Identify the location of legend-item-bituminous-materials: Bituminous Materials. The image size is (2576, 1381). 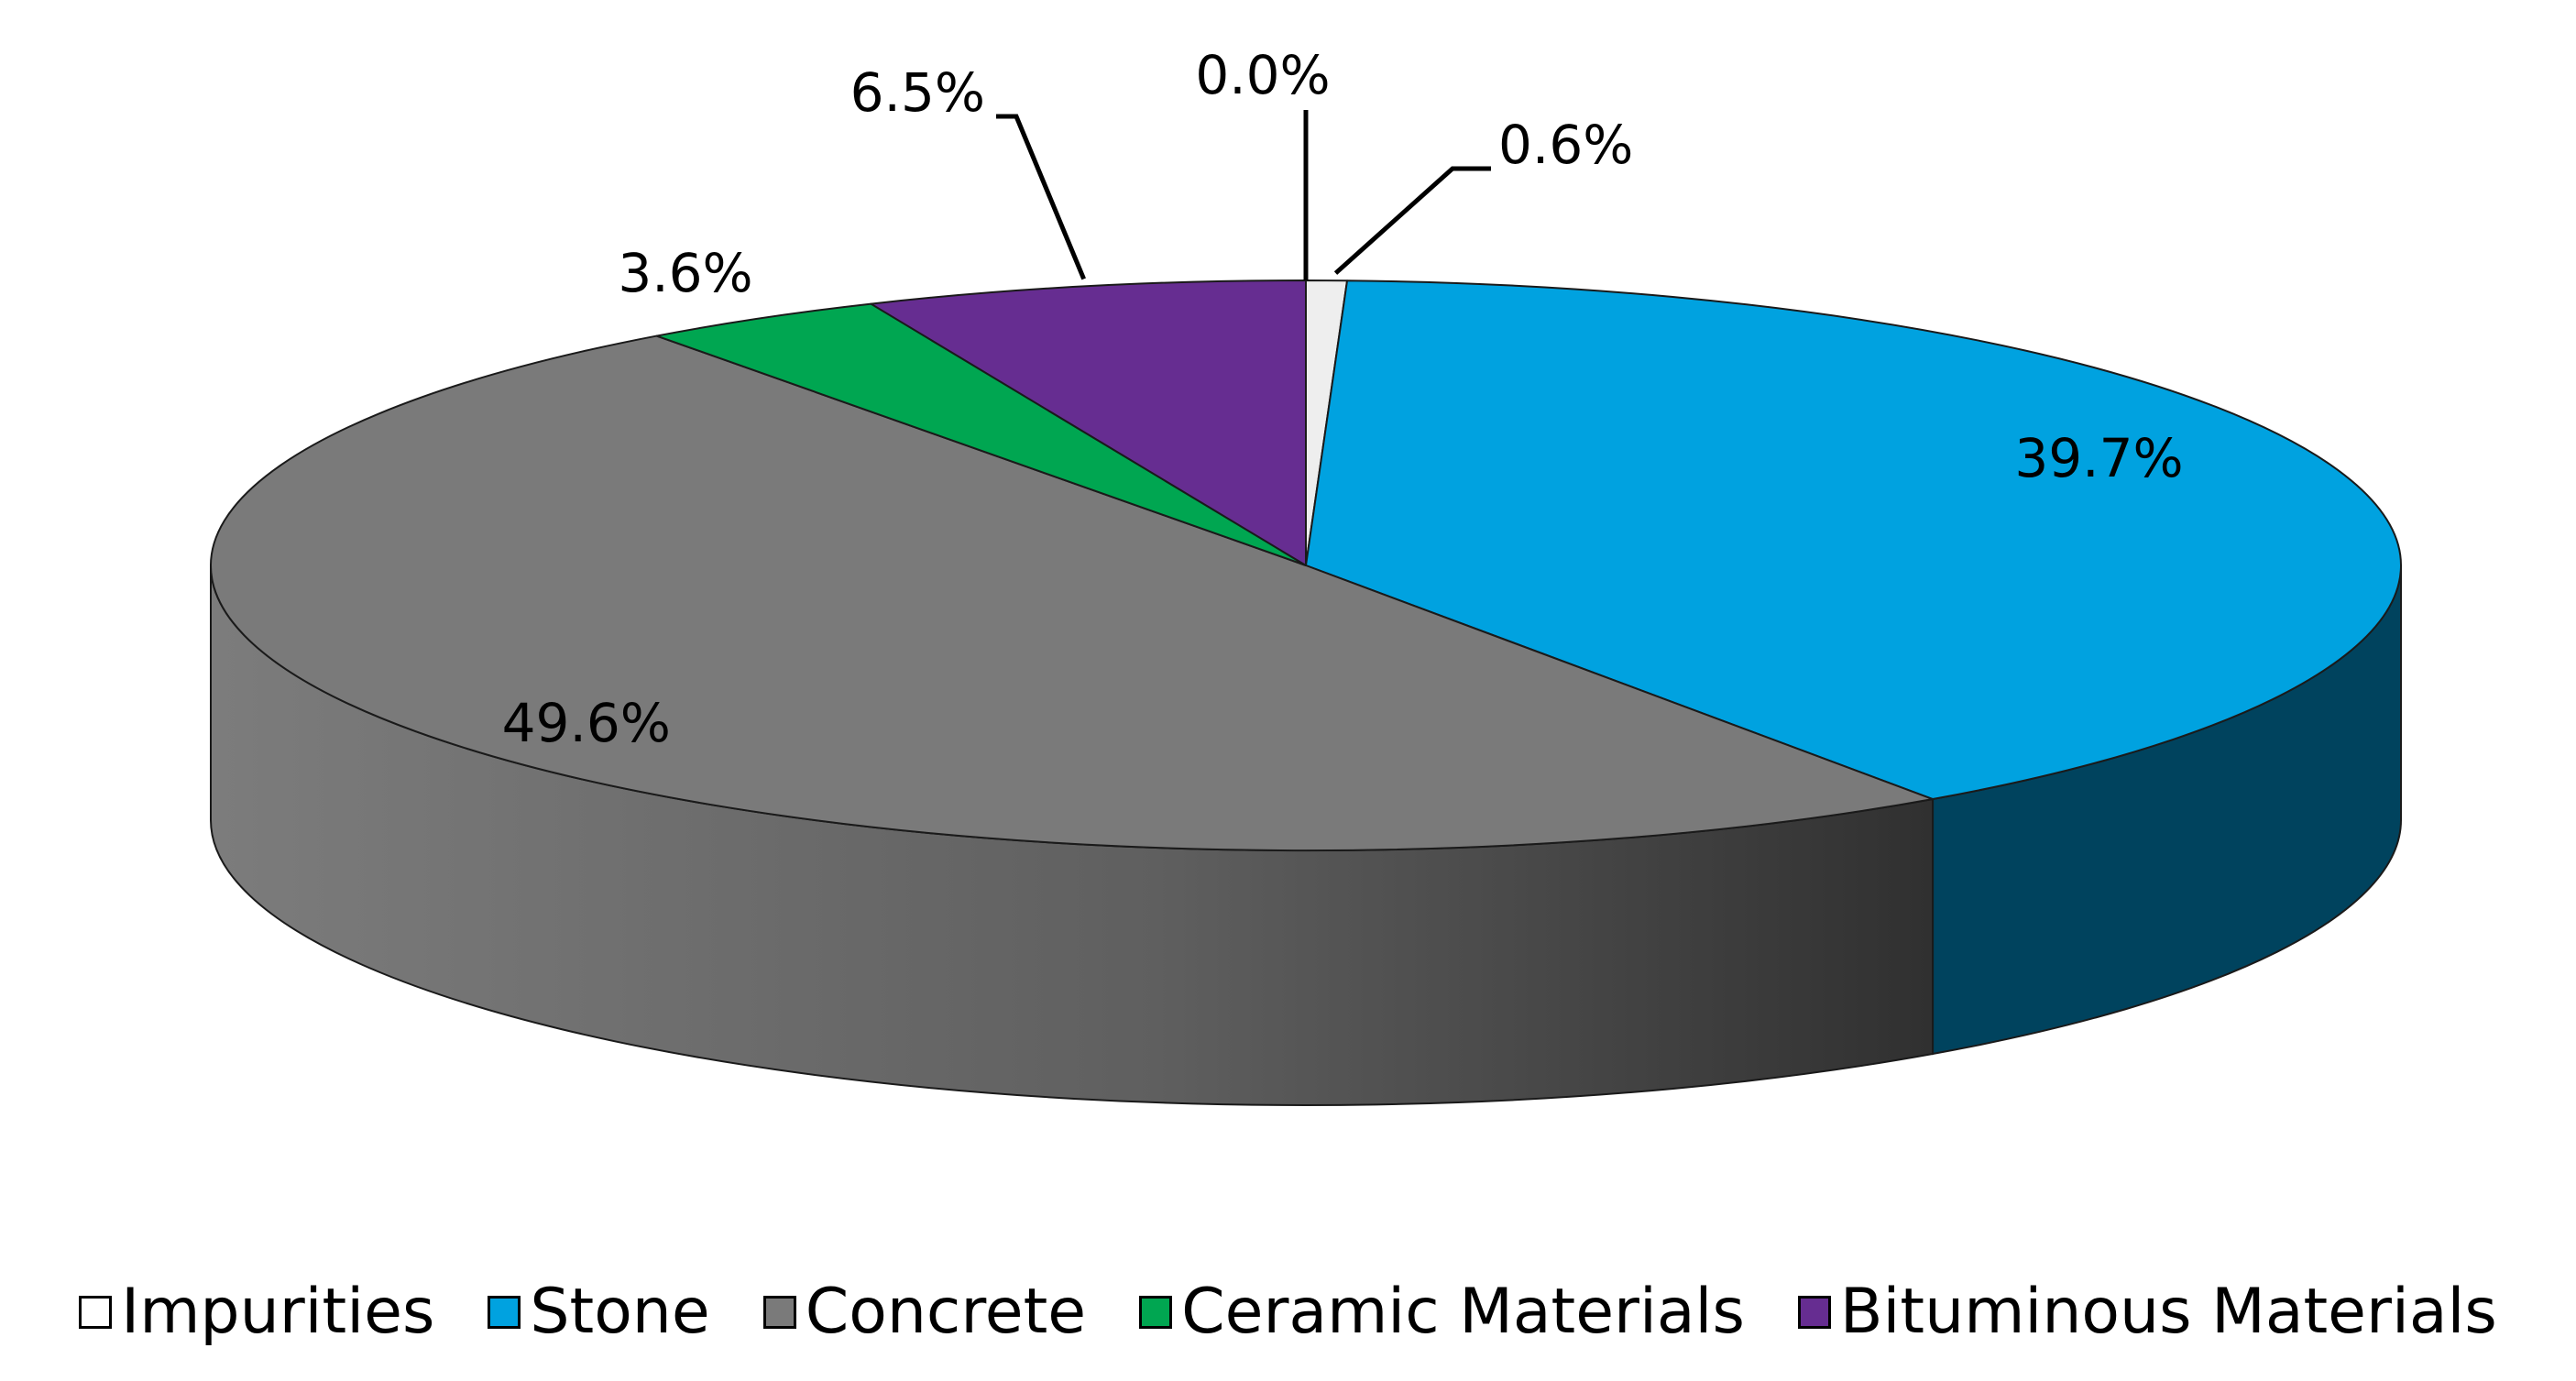
(2147, 1312).